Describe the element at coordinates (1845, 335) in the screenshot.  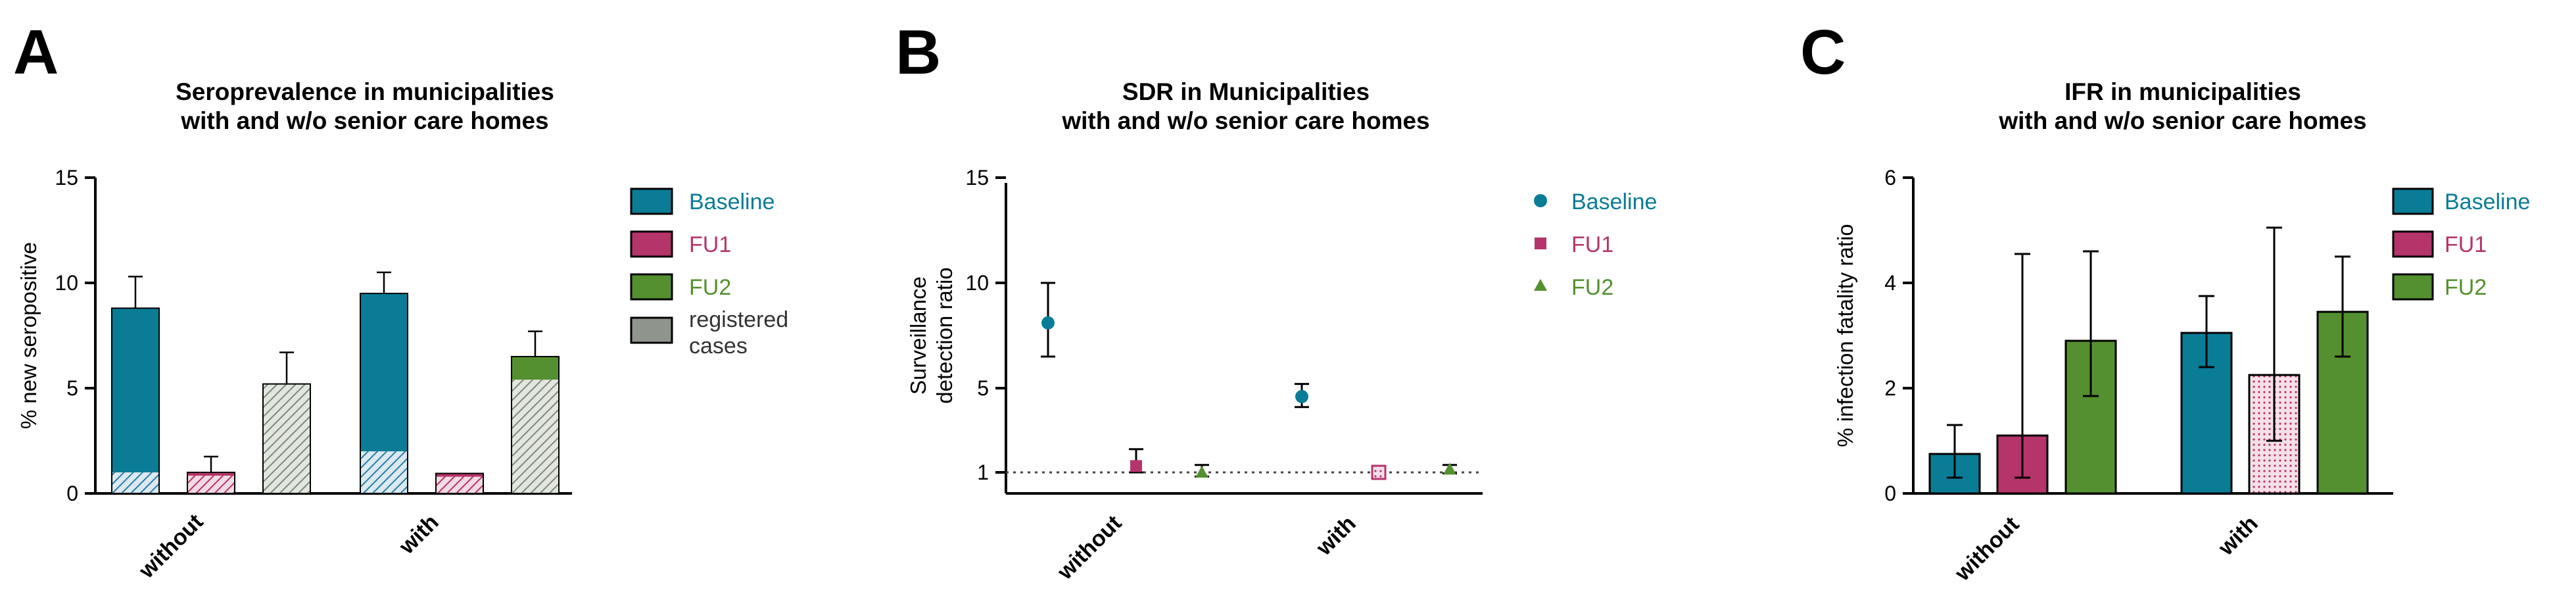
I see `chart-c-ylabel: % infection fatality ratio` at that location.